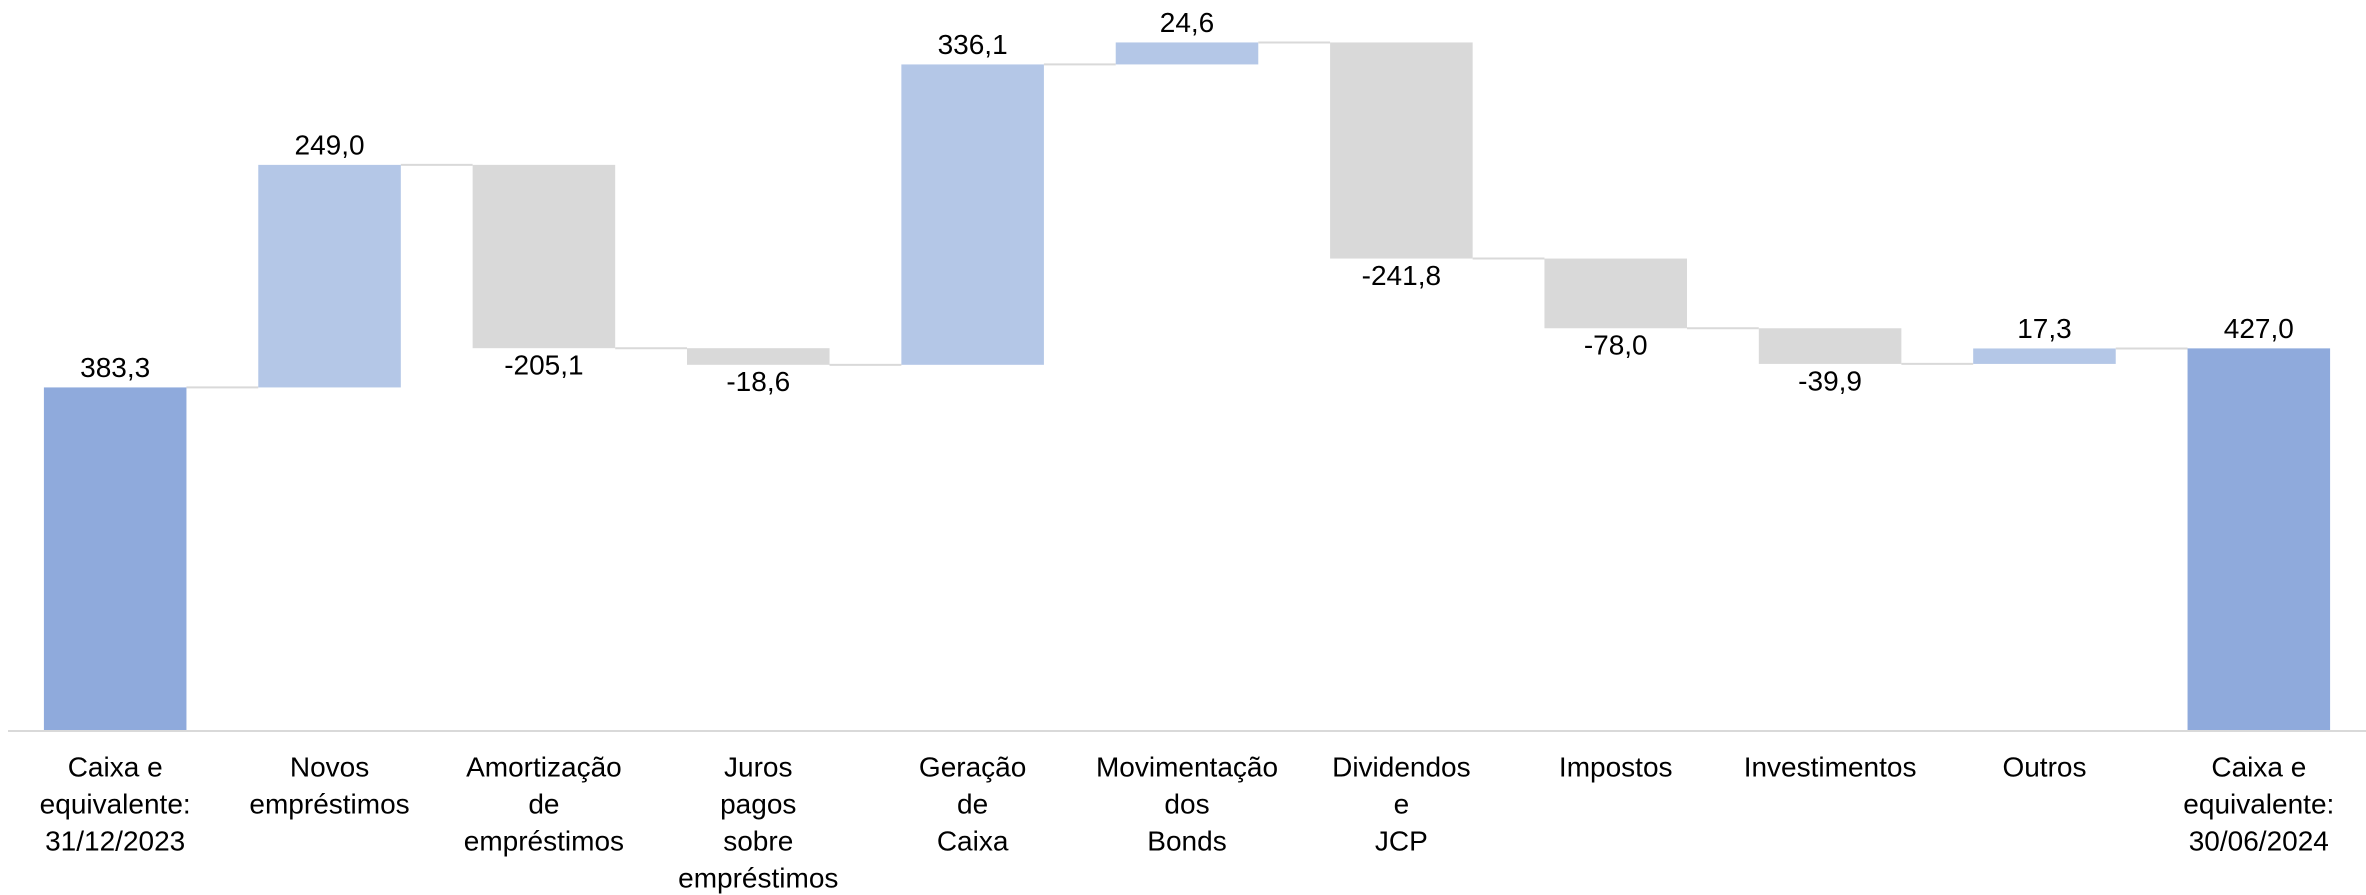 The width and height of the screenshot is (2366, 895). I want to click on value-label: 427,0, so click(2259, 328).